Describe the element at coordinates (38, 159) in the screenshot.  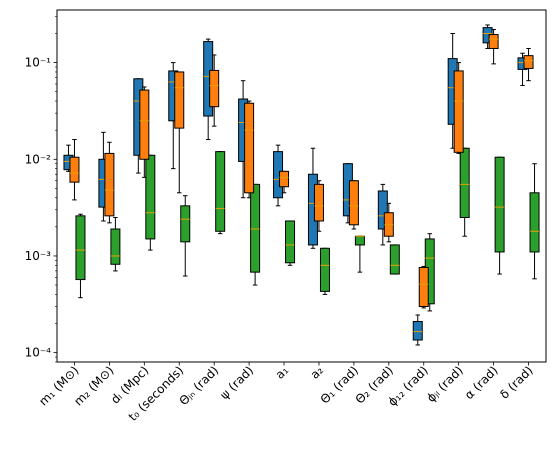
I see `y-tick-label: 10⁻²` at that location.